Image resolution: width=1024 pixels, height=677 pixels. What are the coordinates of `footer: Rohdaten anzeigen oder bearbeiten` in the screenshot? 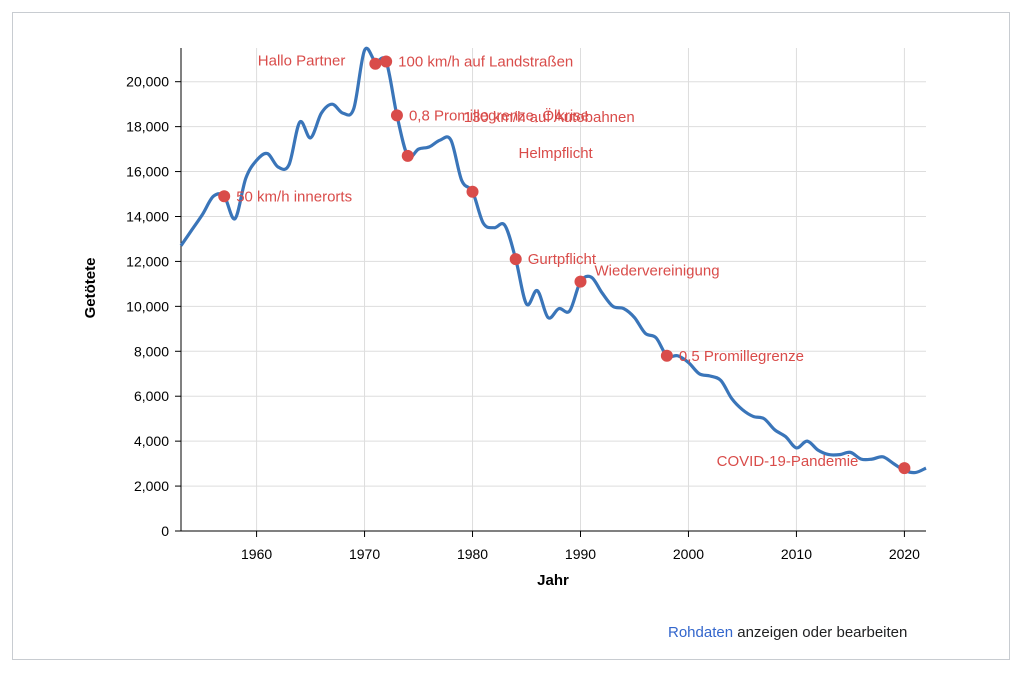 It's located at (787, 632).